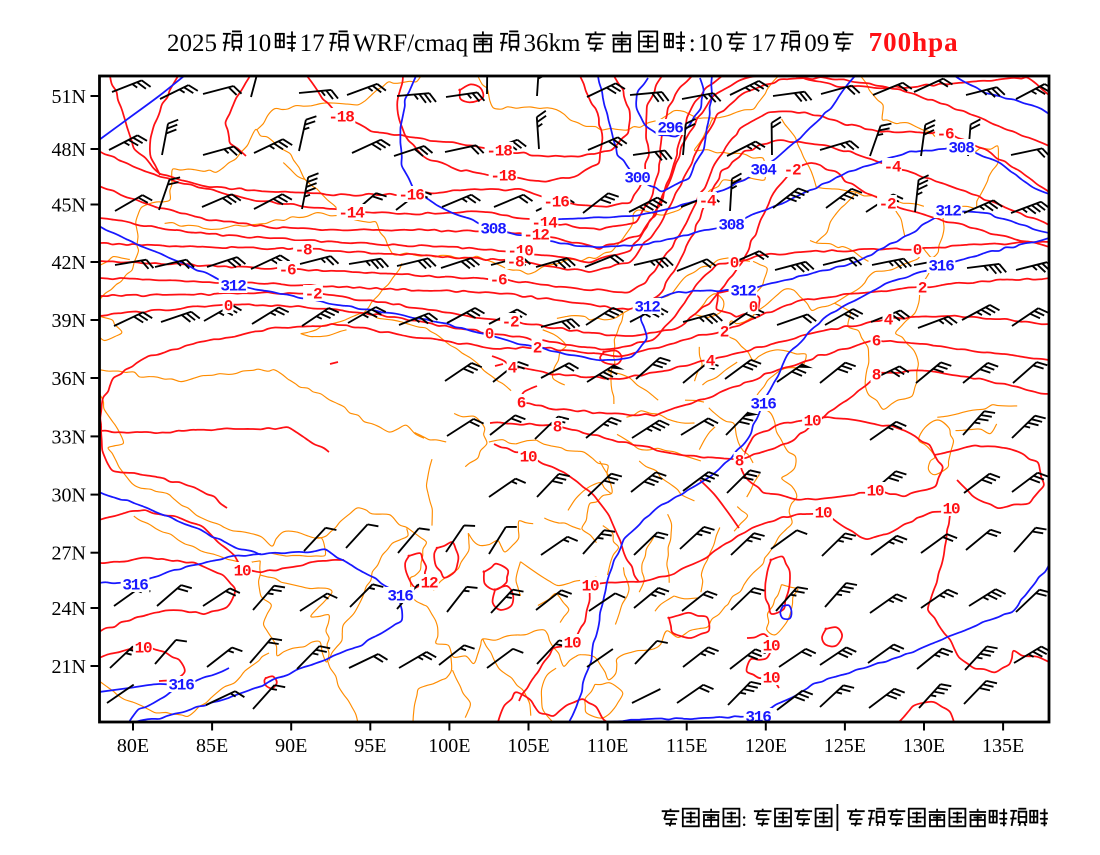 The width and height of the screenshot is (1100, 855). What do you see at coordinates (133, 746) in the screenshot?
I see `svg-text: 80E` at bounding box center [133, 746].